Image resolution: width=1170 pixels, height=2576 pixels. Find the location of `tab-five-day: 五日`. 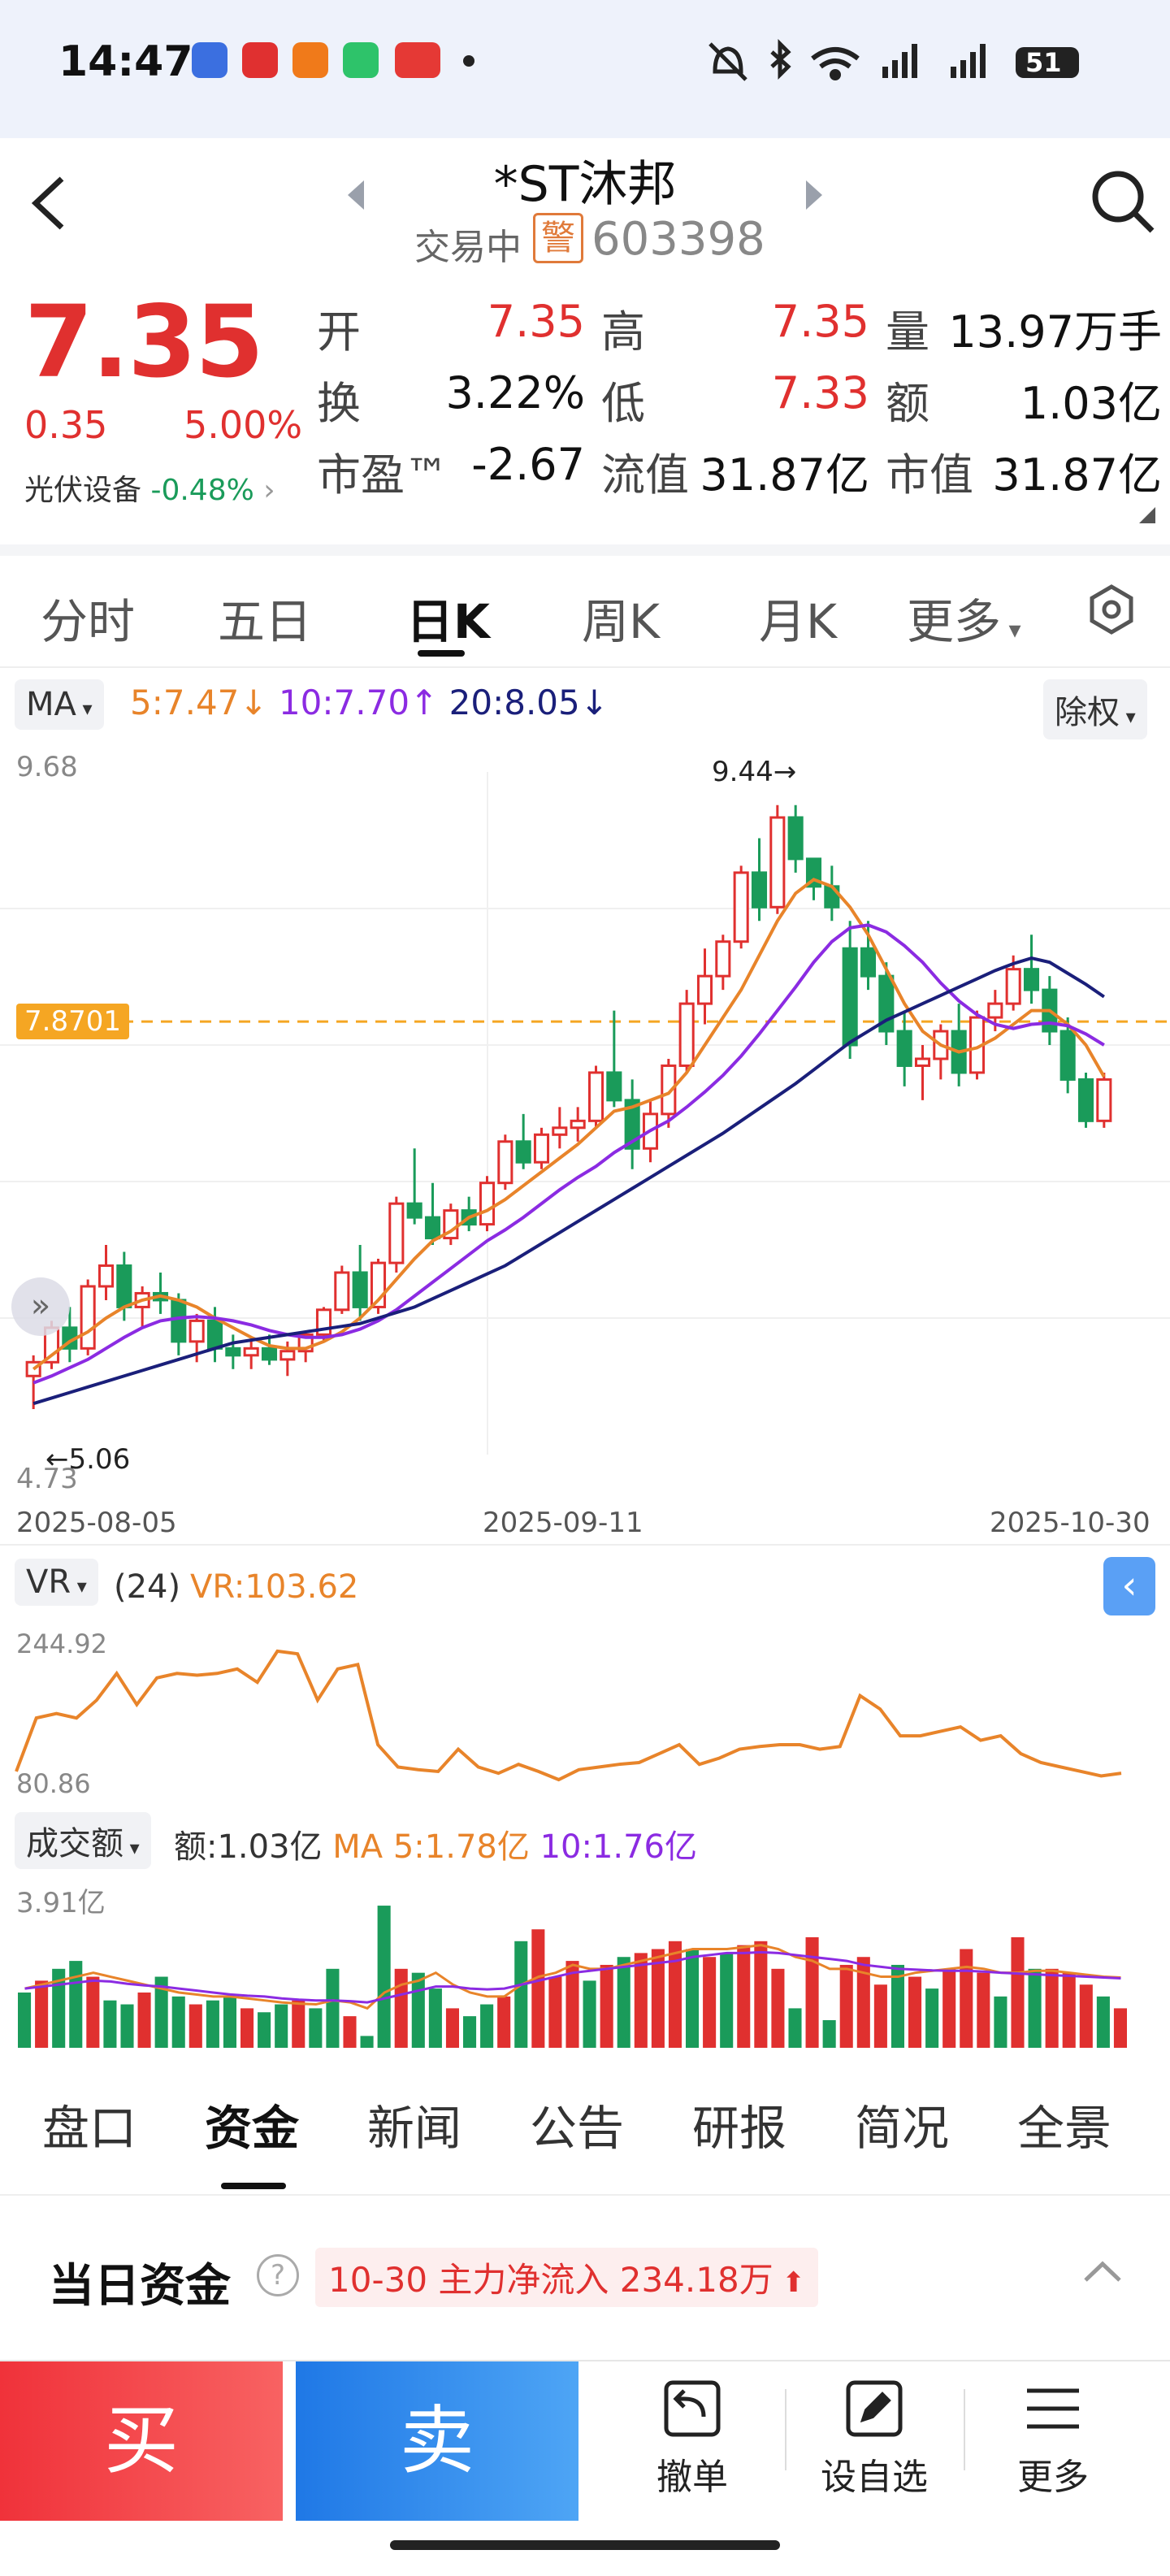

tab-five-day: 五日 is located at coordinates (265, 621).